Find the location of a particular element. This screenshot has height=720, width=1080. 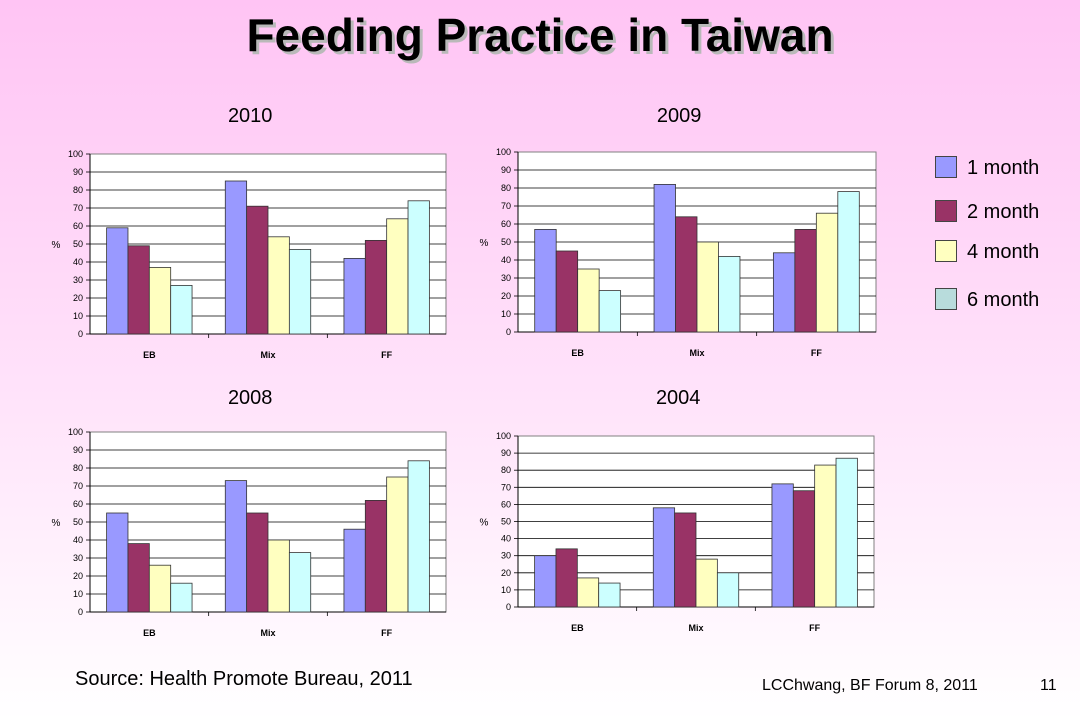

page-number: 11 is located at coordinates (1048, 685).